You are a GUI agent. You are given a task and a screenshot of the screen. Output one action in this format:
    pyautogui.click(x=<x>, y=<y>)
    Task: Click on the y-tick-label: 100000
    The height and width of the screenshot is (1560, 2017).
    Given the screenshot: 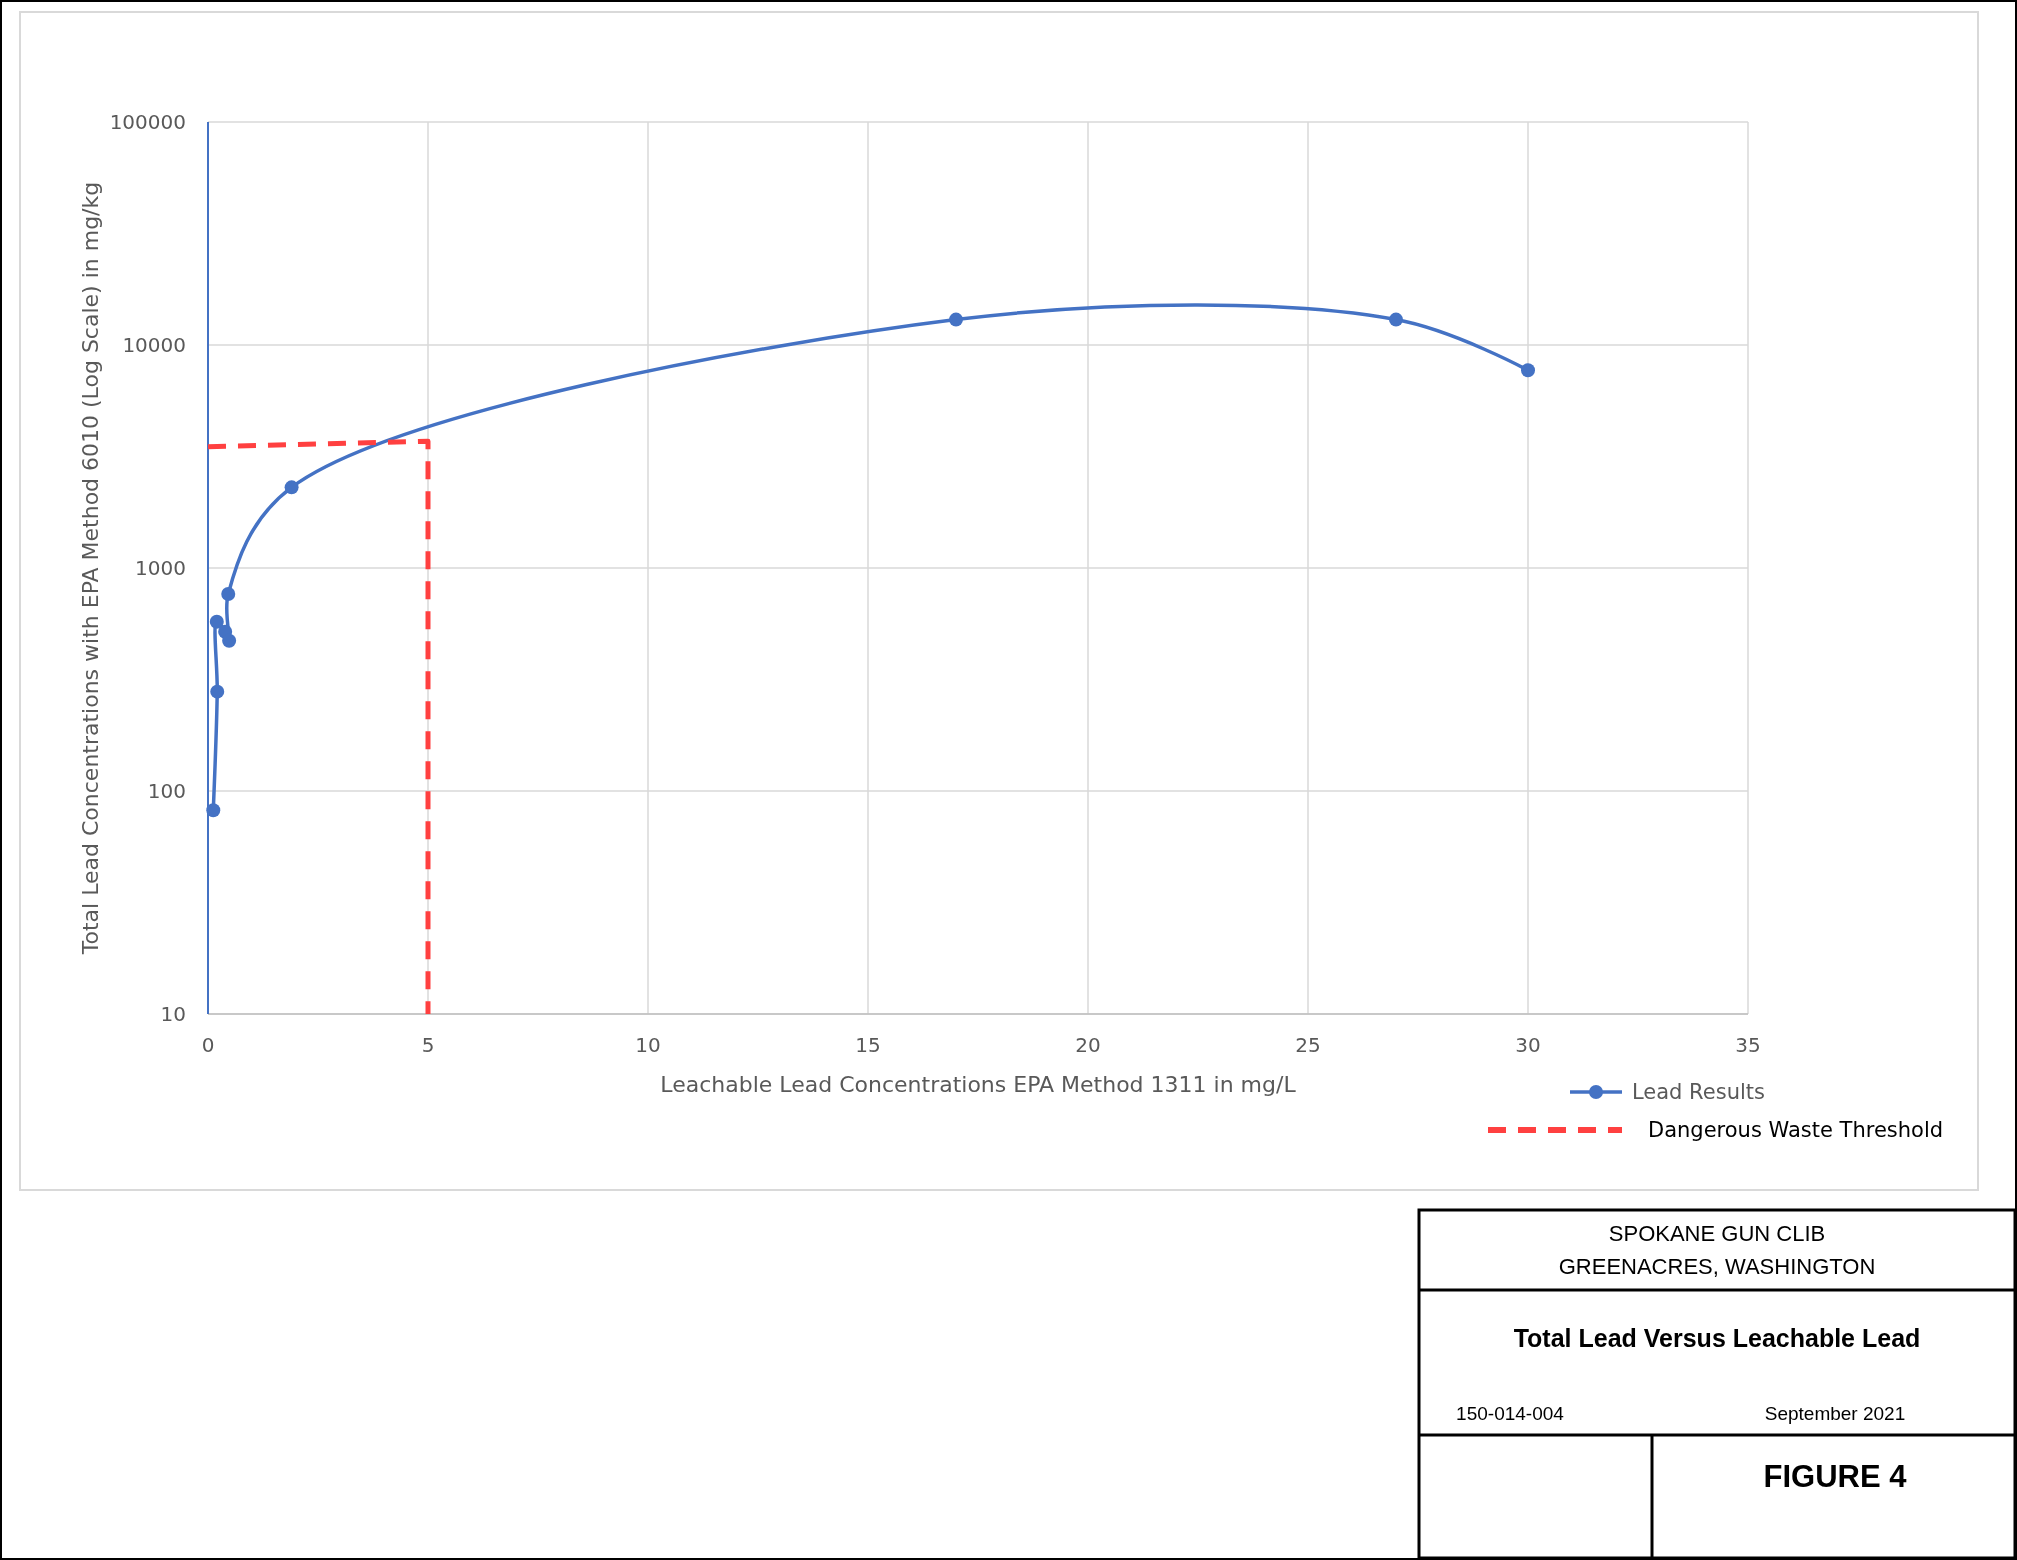 What is the action you would take?
    pyautogui.click(x=147, y=122)
    